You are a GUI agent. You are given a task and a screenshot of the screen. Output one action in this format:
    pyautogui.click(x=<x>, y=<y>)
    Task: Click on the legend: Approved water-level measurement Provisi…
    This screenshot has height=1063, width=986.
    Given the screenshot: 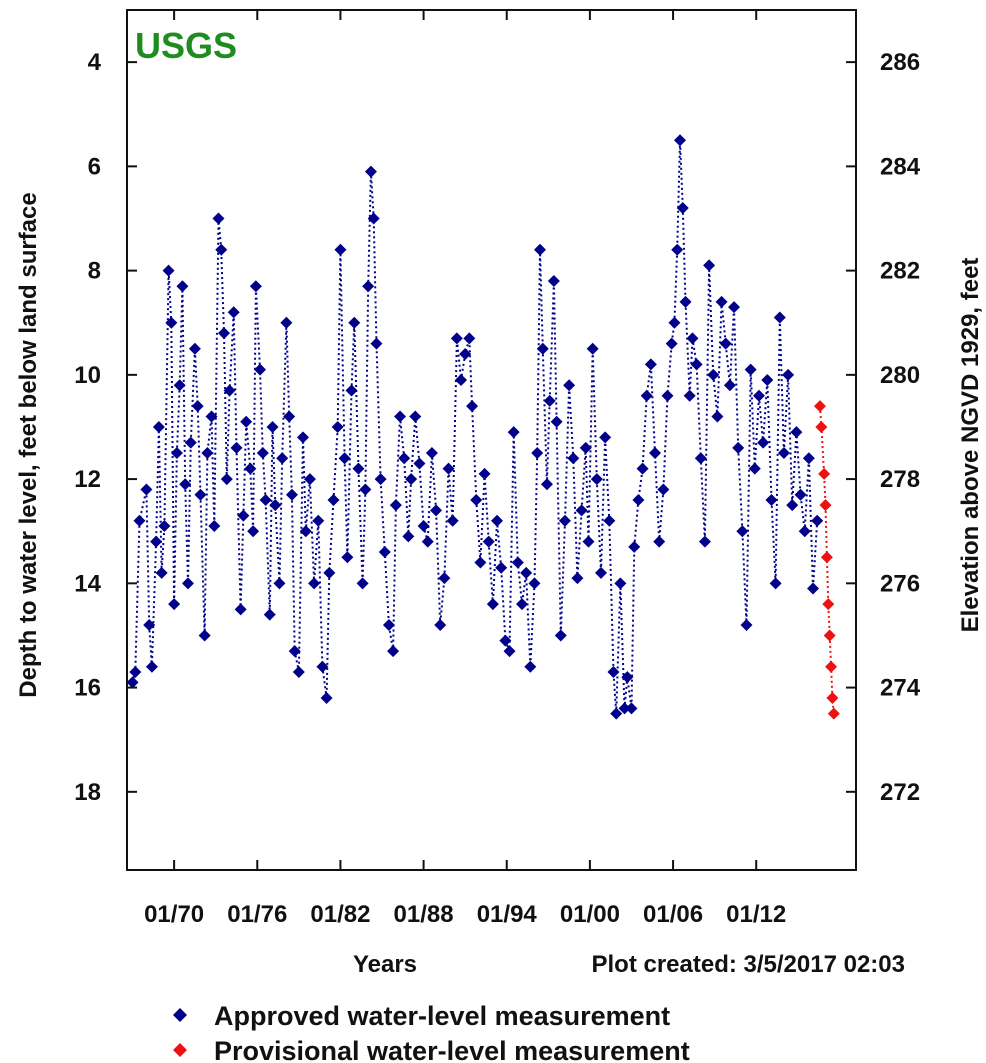 What is the action you would take?
    pyautogui.click(x=431, y=1032)
    